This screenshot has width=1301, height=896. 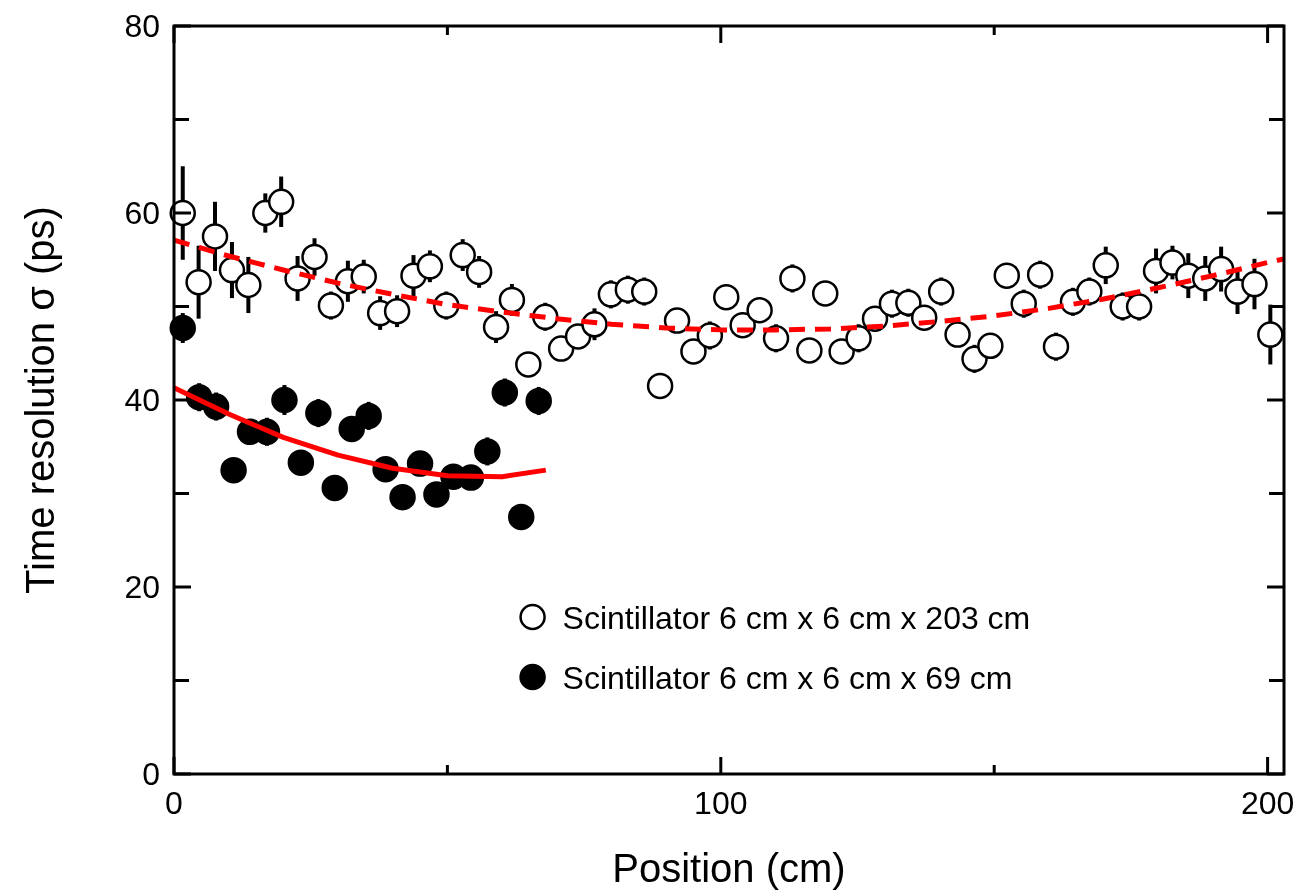 I want to click on x-tick-label: 200, so click(x=1267, y=803).